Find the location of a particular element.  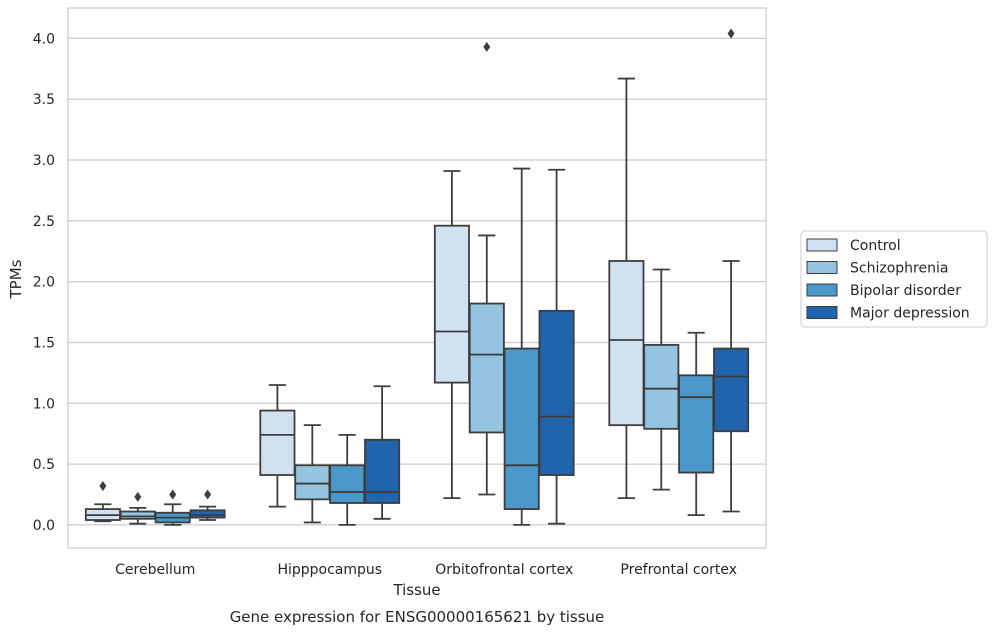

x-tick-label: Orbitofrontal cortex is located at coordinates (504, 570).